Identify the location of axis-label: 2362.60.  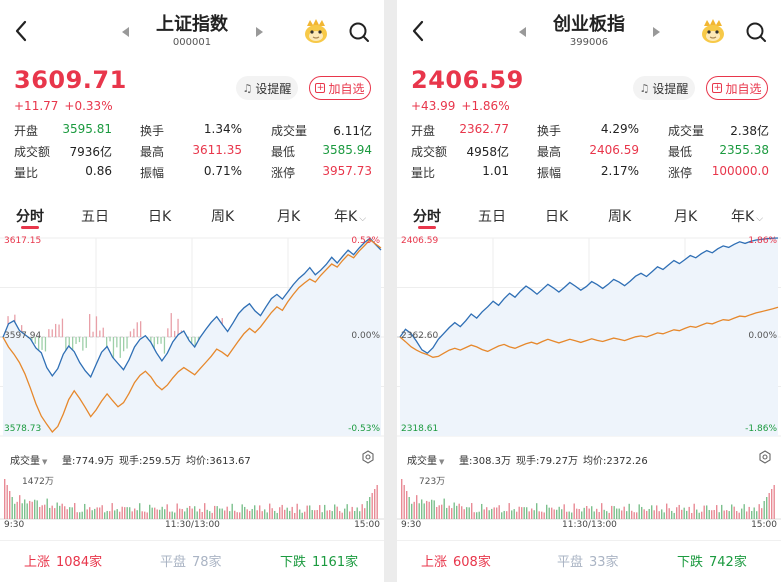
(420, 336).